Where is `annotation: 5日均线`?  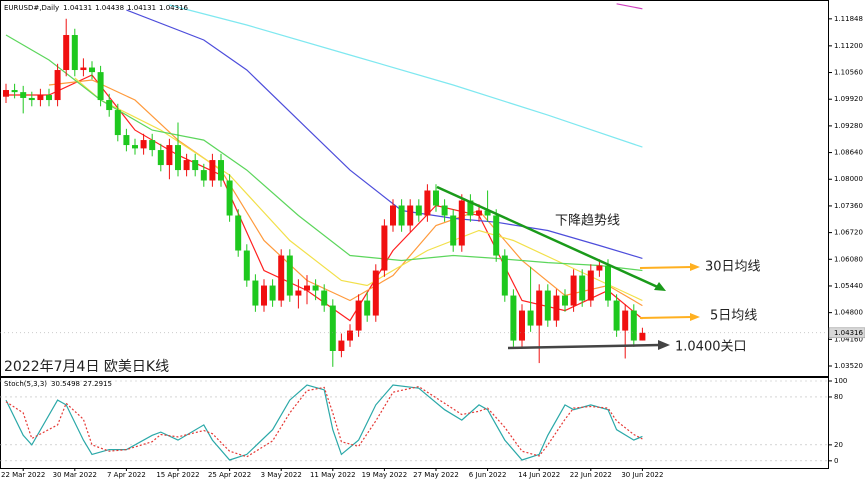 annotation: 5日均线 is located at coordinates (733, 316).